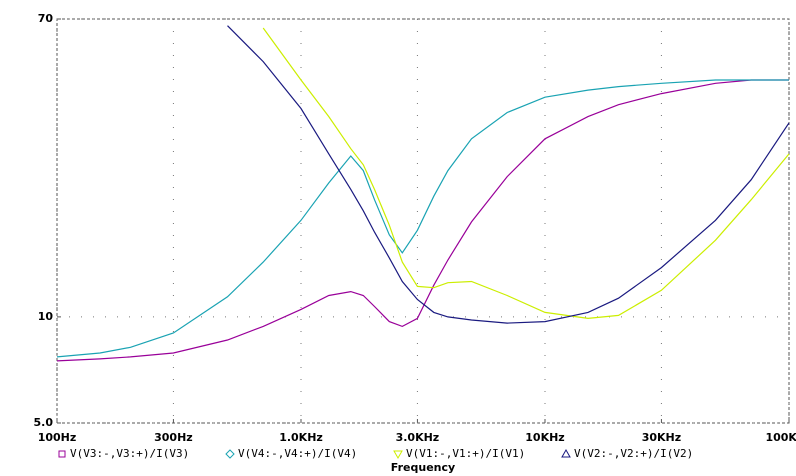  Describe the element at coordinates (301, 437) in the screenshot. I see `x-tick-label: 1.0KHz` at that location.